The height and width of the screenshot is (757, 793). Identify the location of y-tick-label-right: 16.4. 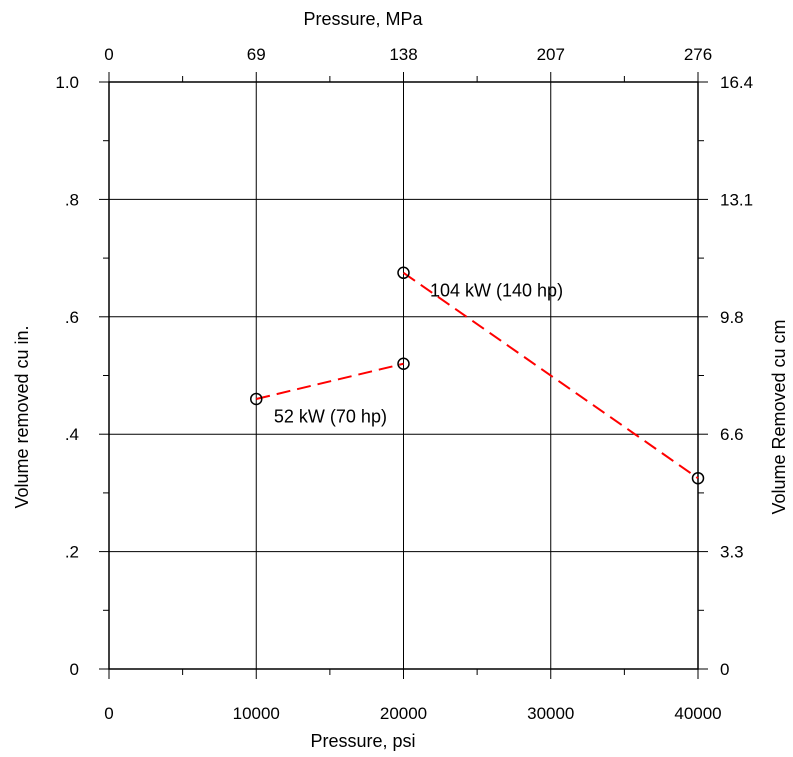
(736, 82).